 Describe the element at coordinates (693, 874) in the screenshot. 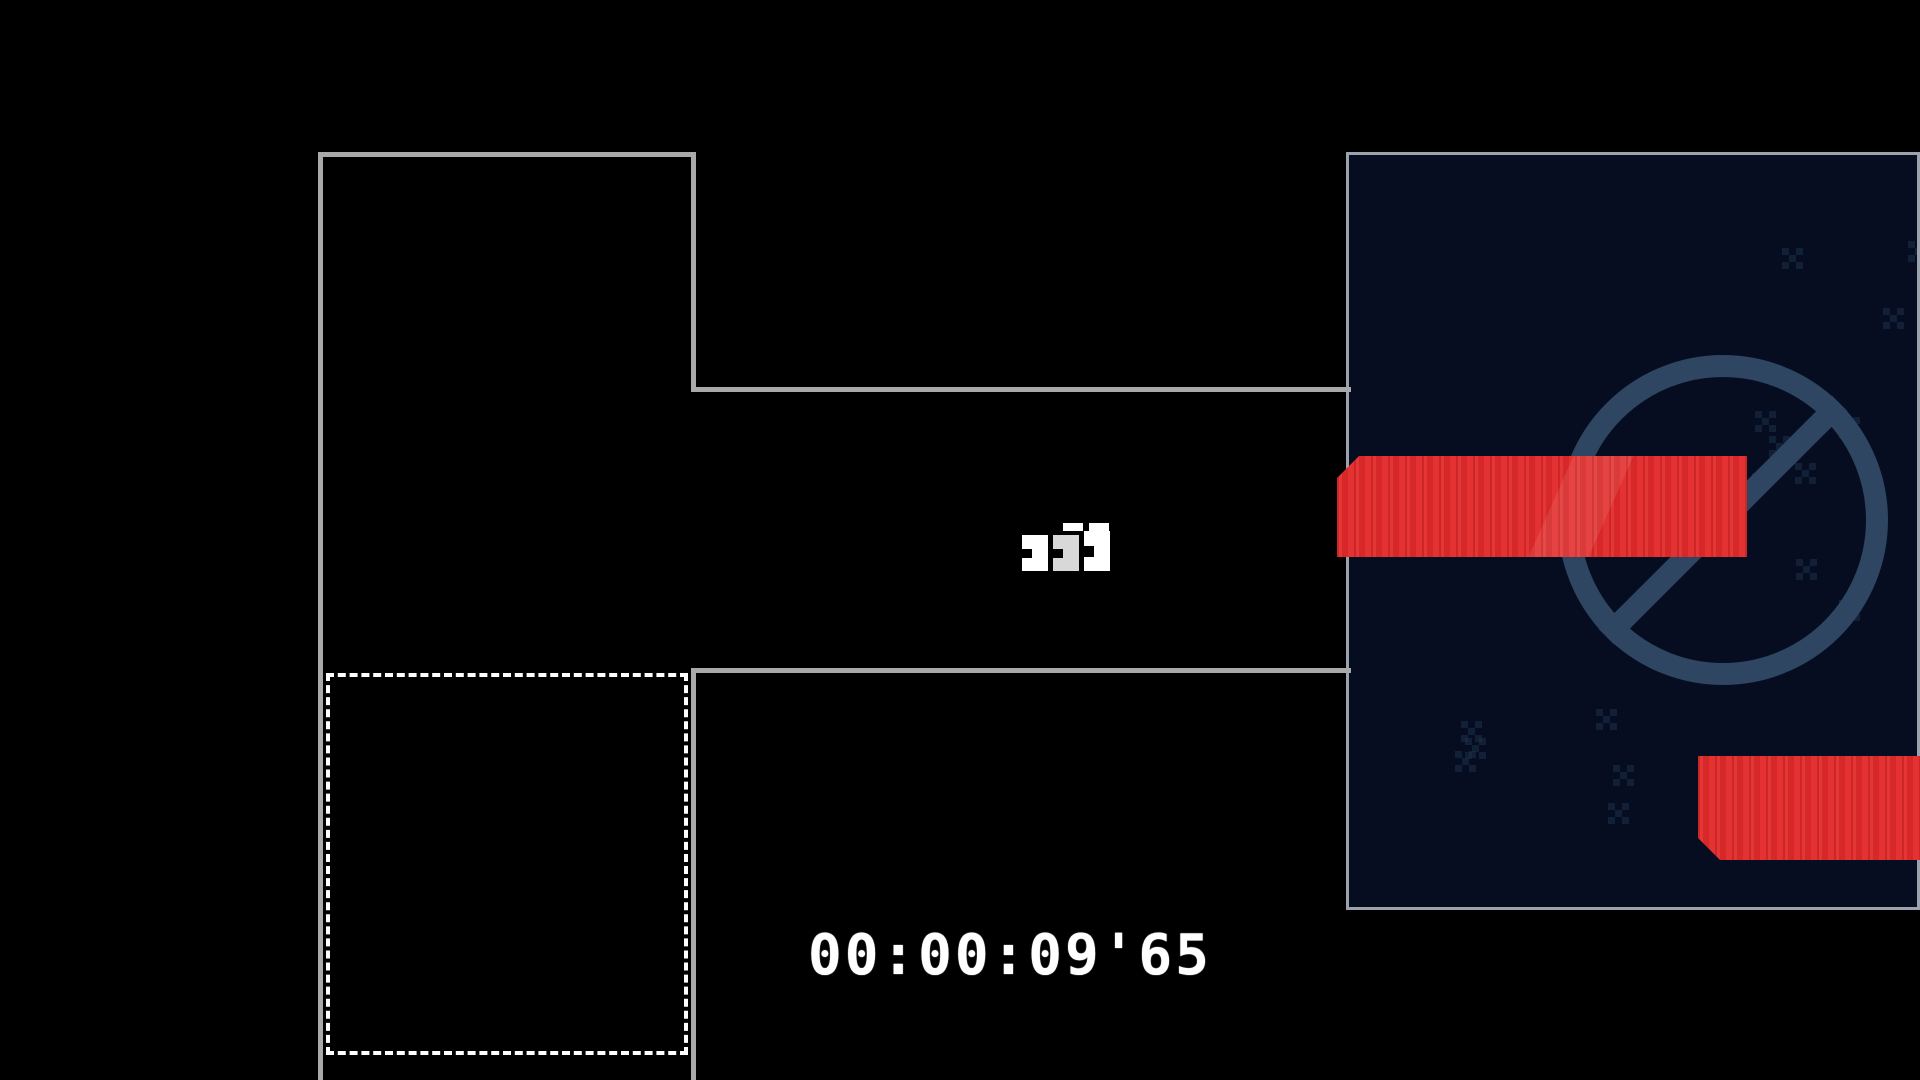

I see `wall-lower-left-right` at that location.